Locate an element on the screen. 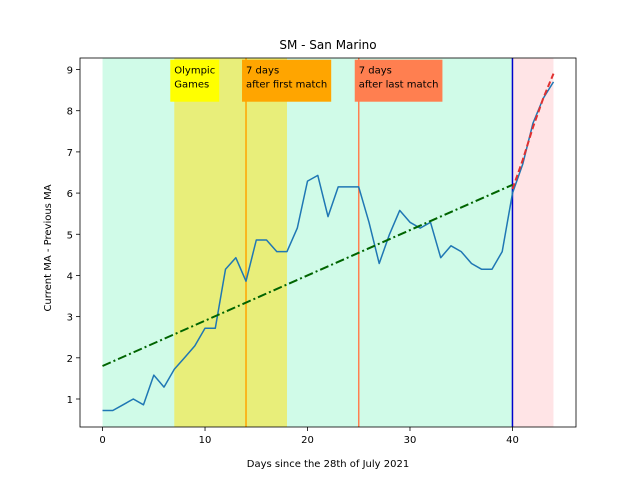 The width and height of the screenshot is (640, 480). x-tick-label-0: 0 is located at coordinates (102, 440).